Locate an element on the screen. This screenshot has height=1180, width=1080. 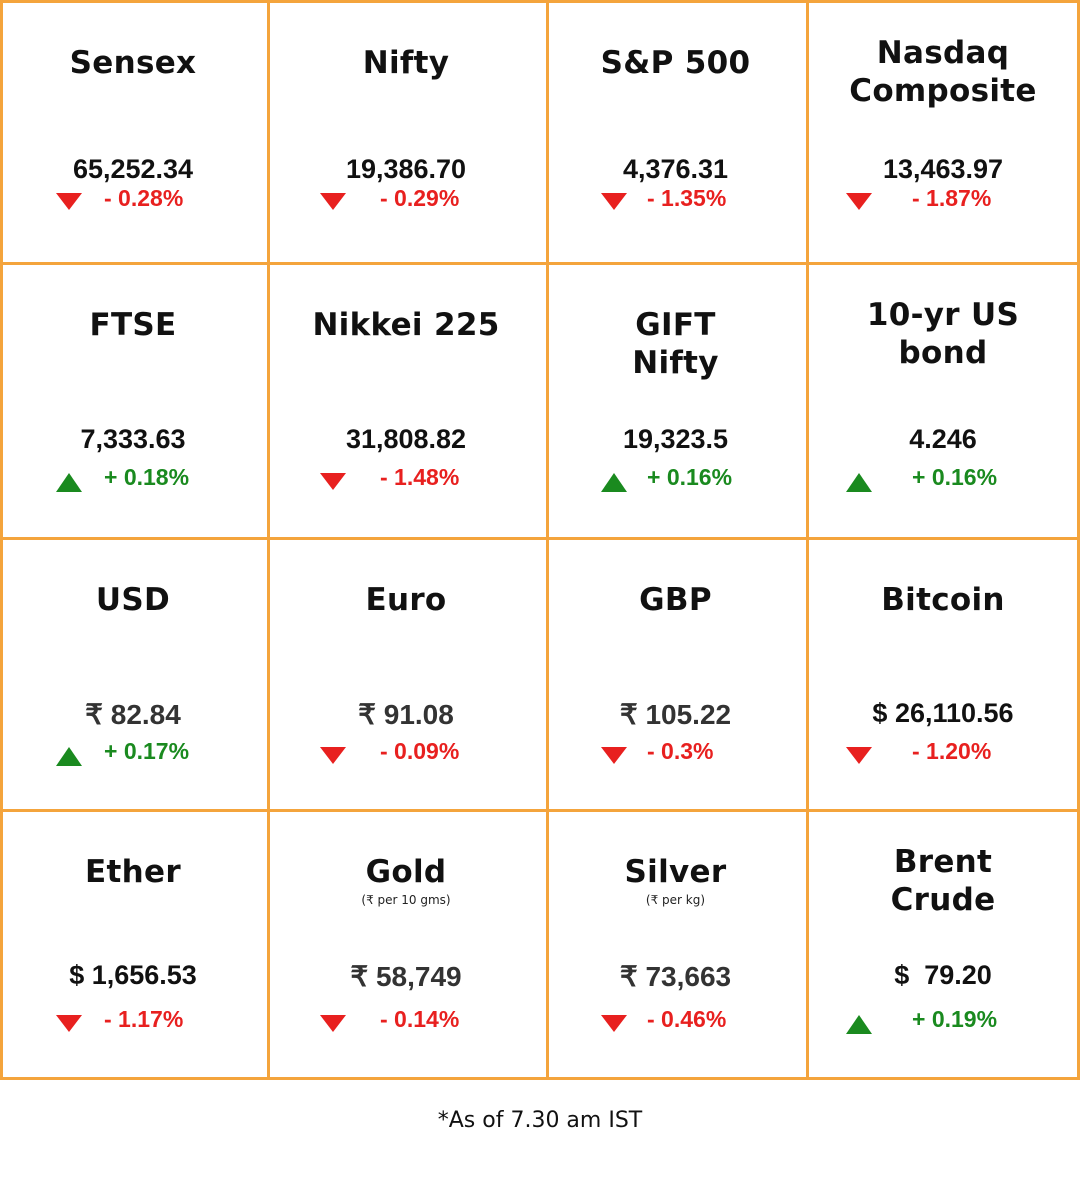
instrument-value: $ 1,656.53 is located at coordinates (133, 975).